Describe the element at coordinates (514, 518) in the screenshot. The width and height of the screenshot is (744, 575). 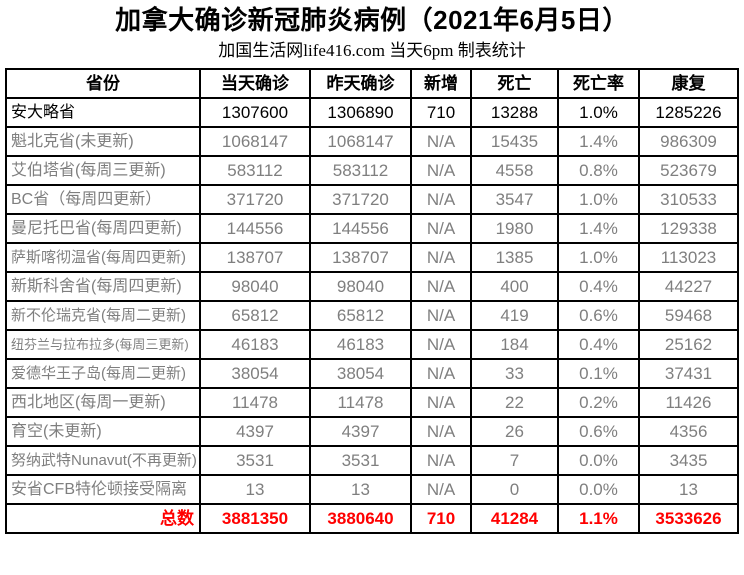
I see `total-deaths: 41284` at that location.